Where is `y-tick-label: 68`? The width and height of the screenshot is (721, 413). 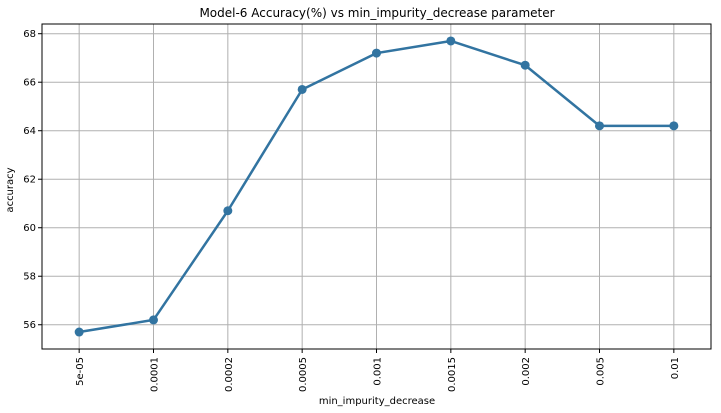
y-tick-label: 68 is located at coordinates (29, 34).